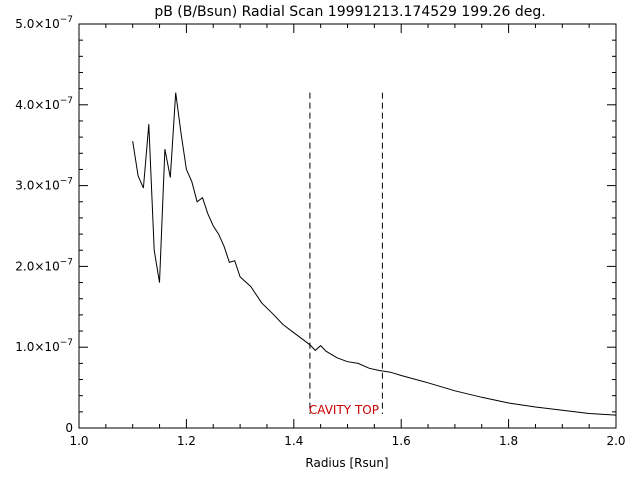 The image size is (640, 480). Describe the element at coordinates (615, 441) in the screenshot. I see `x-tick-label: 2.0` at that location.